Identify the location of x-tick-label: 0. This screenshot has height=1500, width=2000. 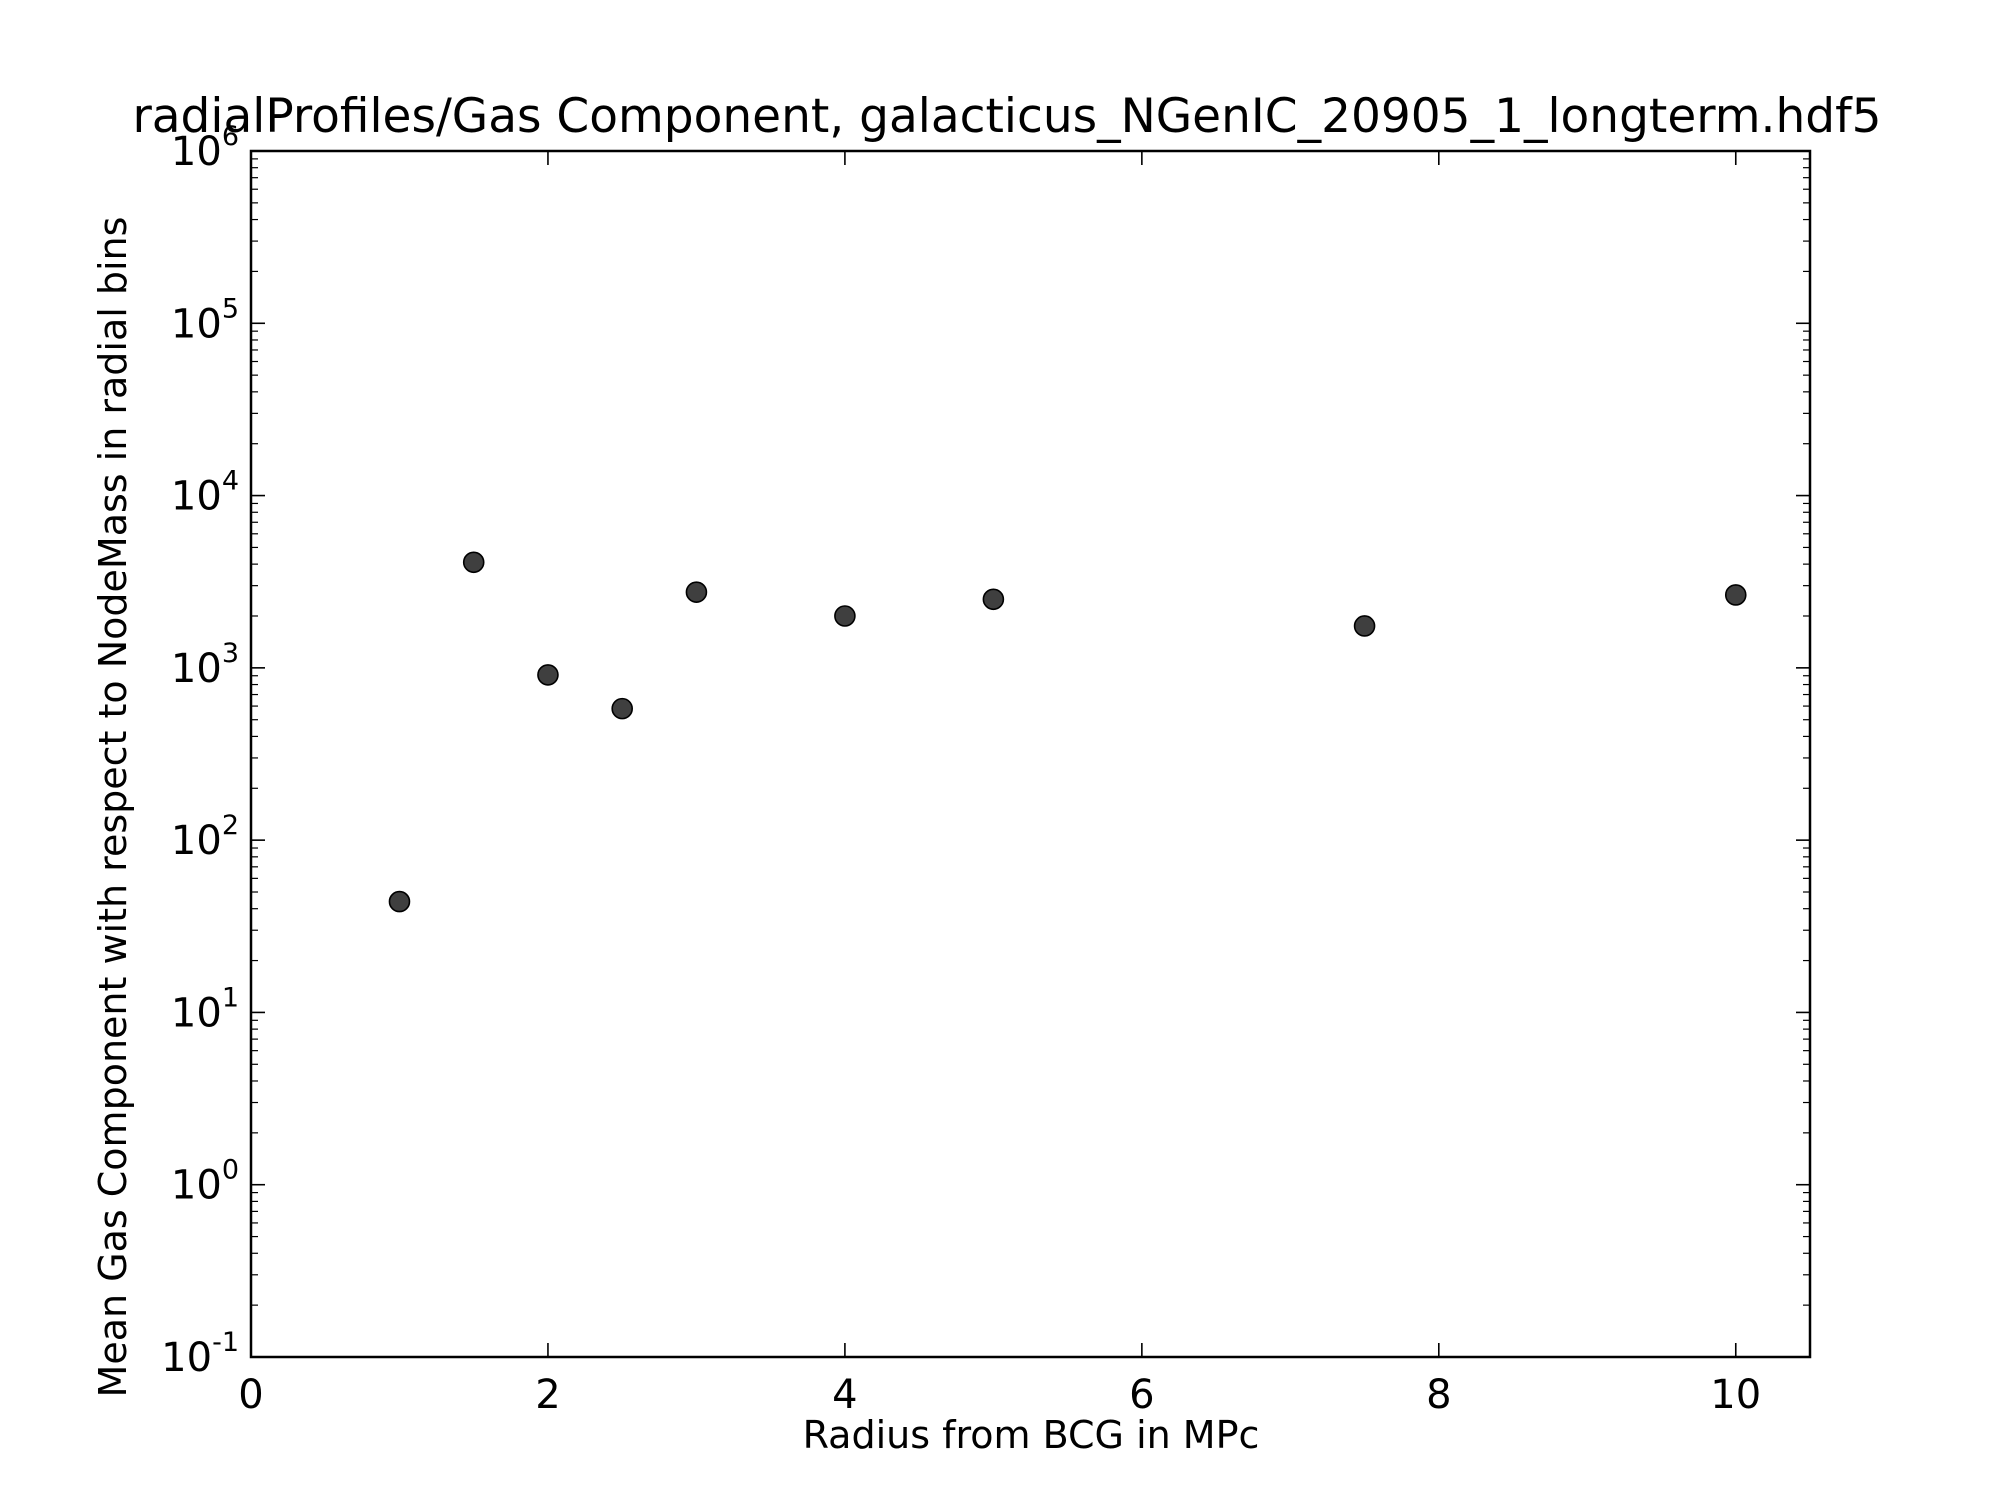
(250, 1395).